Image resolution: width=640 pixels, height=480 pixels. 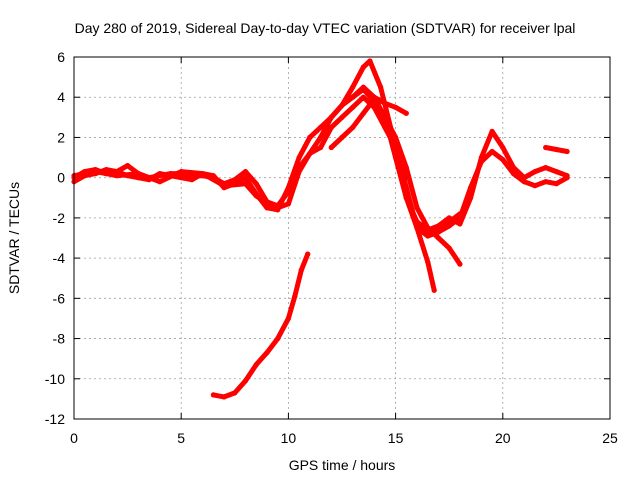 I want to click on y-axis-label: SDTVAR / TECUs, so click(x=14, y=238).